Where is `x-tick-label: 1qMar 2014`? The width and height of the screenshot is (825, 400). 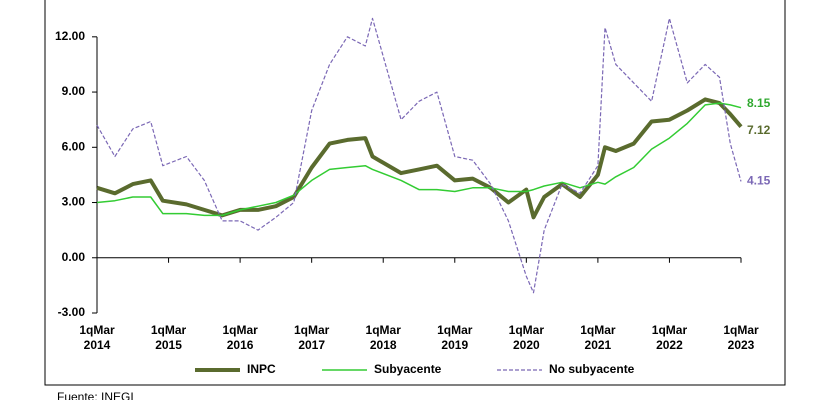
x-tick-label: 1qMar 2014 is located at coordinates (97, 337).